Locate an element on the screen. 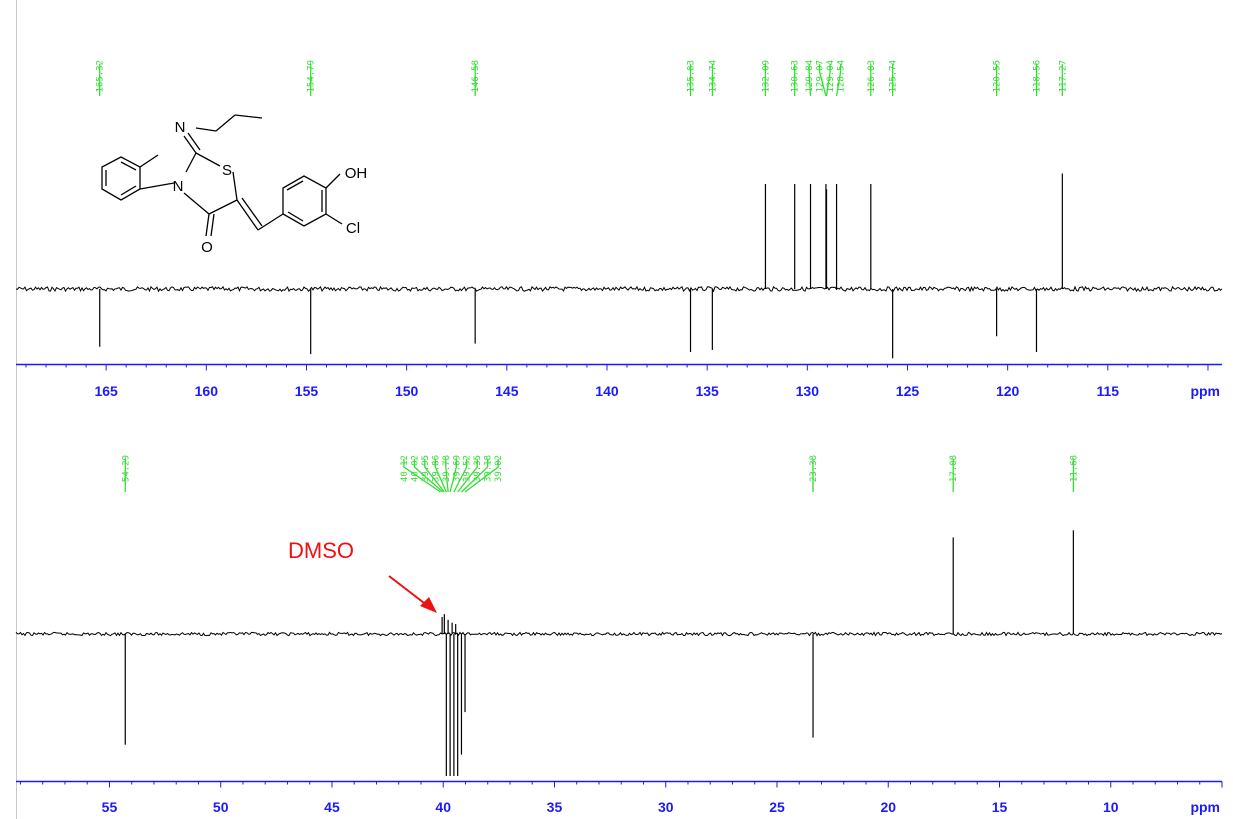 This screenshot has width=1233, height=819. tick-label: 140 is located at coordinates (607, 391).